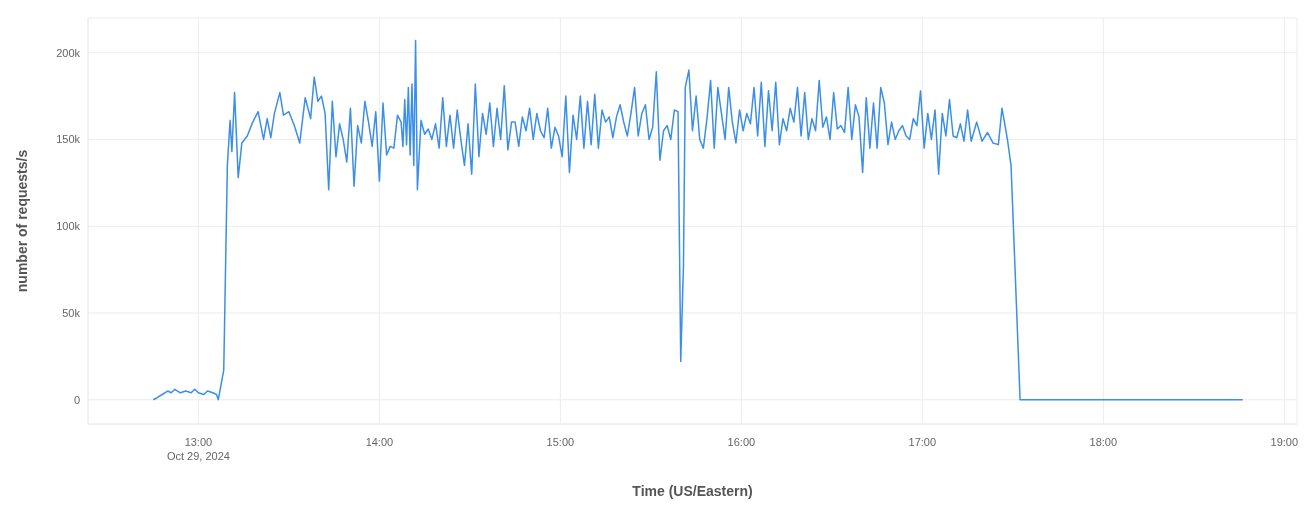 This screenshot has height=512, width=1315. Describe the element at coordinates (379, 442) in the screenshot. I see `x-tick-label: 14:00` at that location.